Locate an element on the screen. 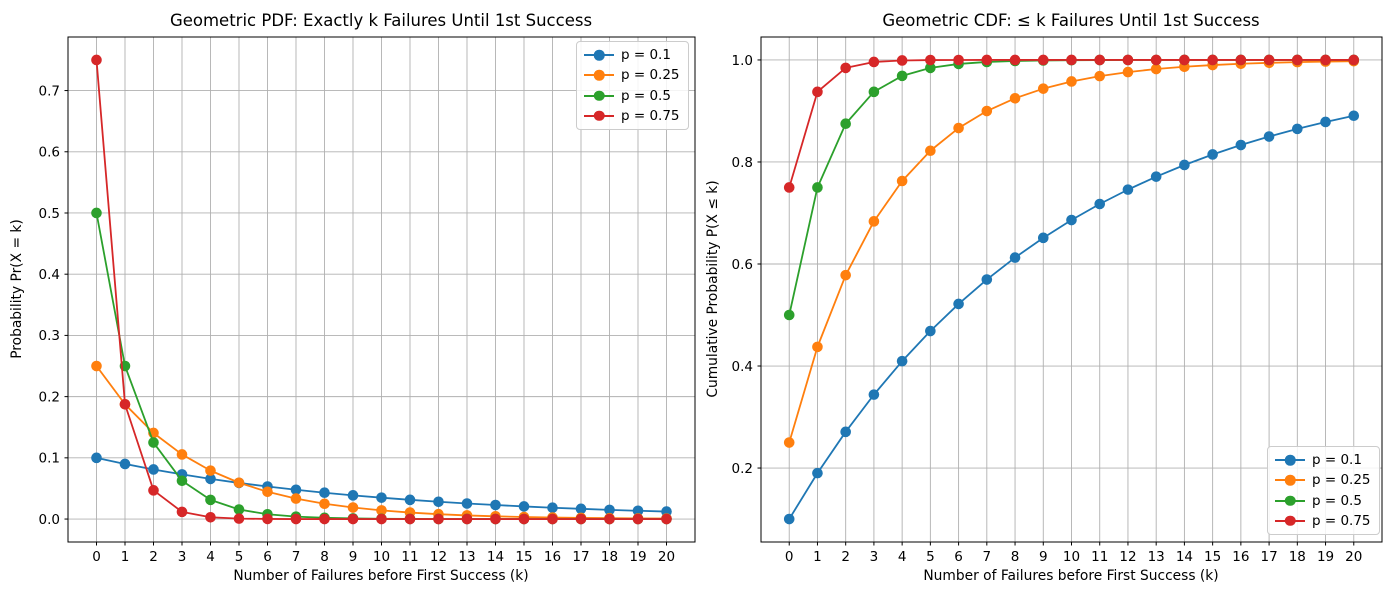 This screenshot has height=600, width=1400. svg-text: 0.7 is located at coordinates (49, 91).